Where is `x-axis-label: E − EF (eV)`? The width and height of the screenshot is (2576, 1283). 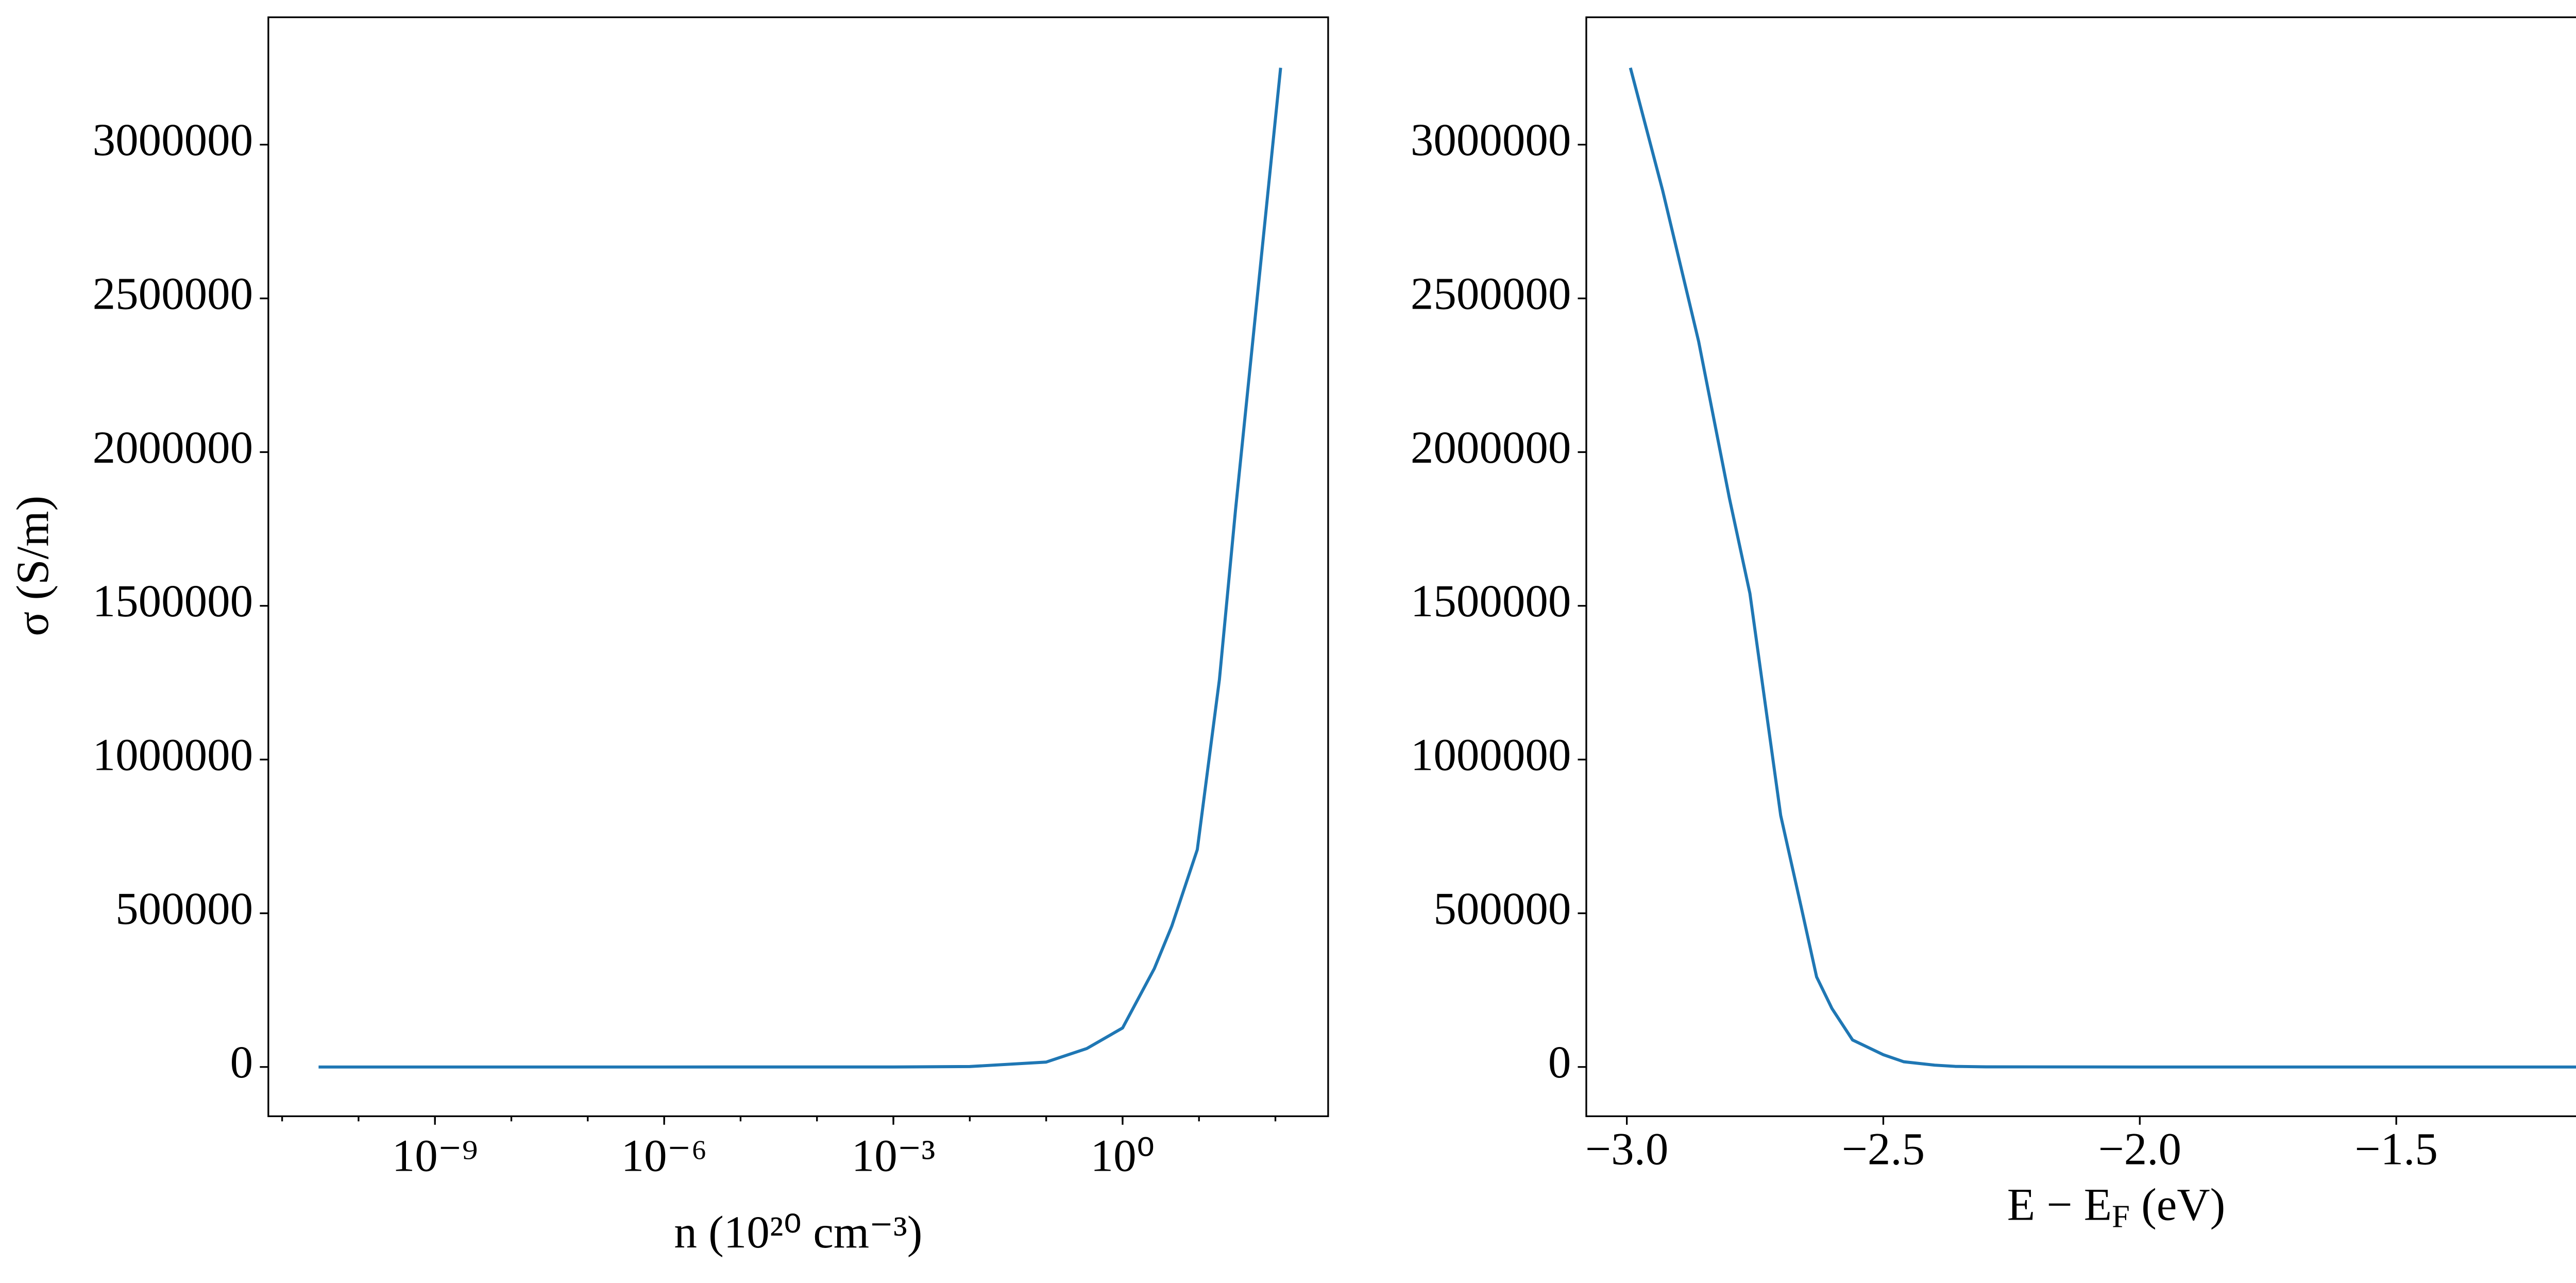 x-axis-label: E − EF (eV) is located at coordinates (2116, 1207).